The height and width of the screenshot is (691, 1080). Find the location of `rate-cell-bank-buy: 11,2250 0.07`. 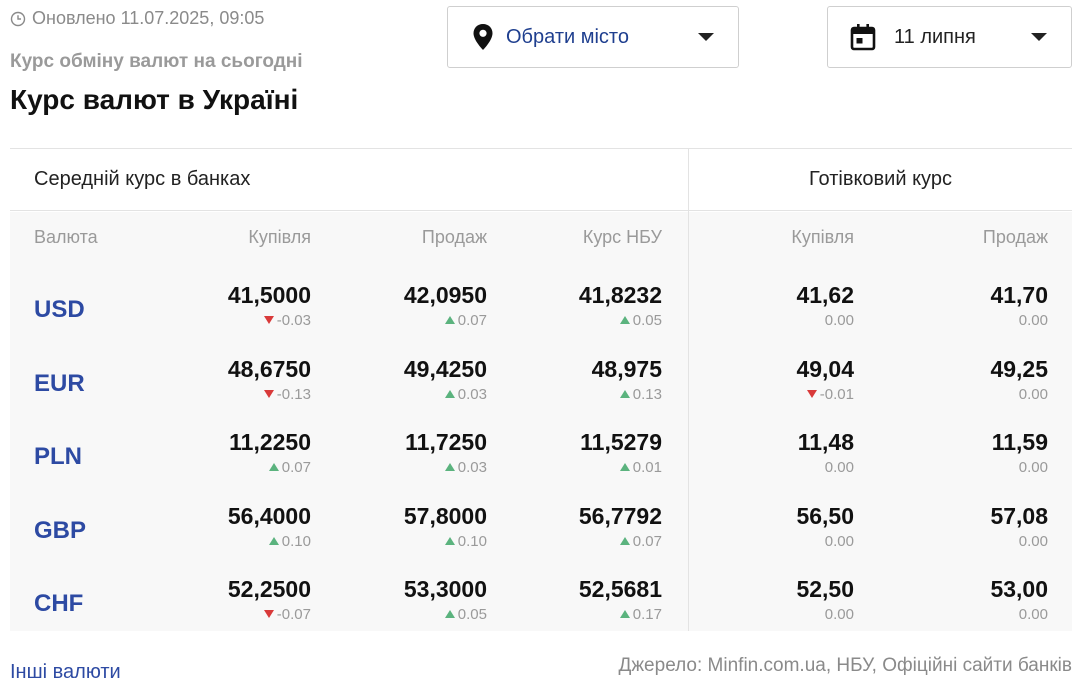

rate-cell-bank-buy: 11,2250 0.07 is located at coordinates (270, 452).